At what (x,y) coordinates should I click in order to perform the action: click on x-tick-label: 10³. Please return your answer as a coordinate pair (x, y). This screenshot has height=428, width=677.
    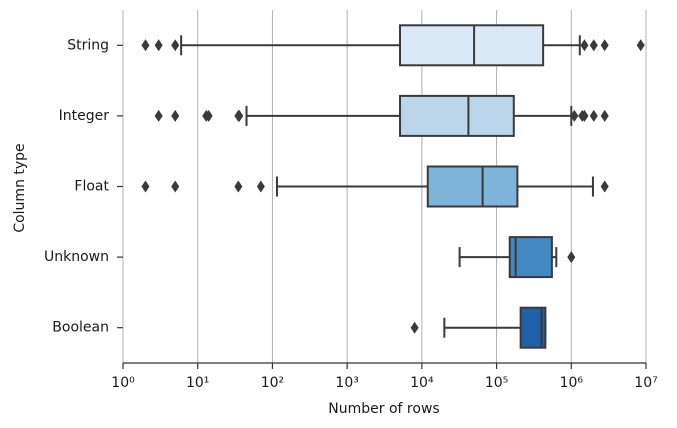
    Looking at the image, I should click on (346, 383).